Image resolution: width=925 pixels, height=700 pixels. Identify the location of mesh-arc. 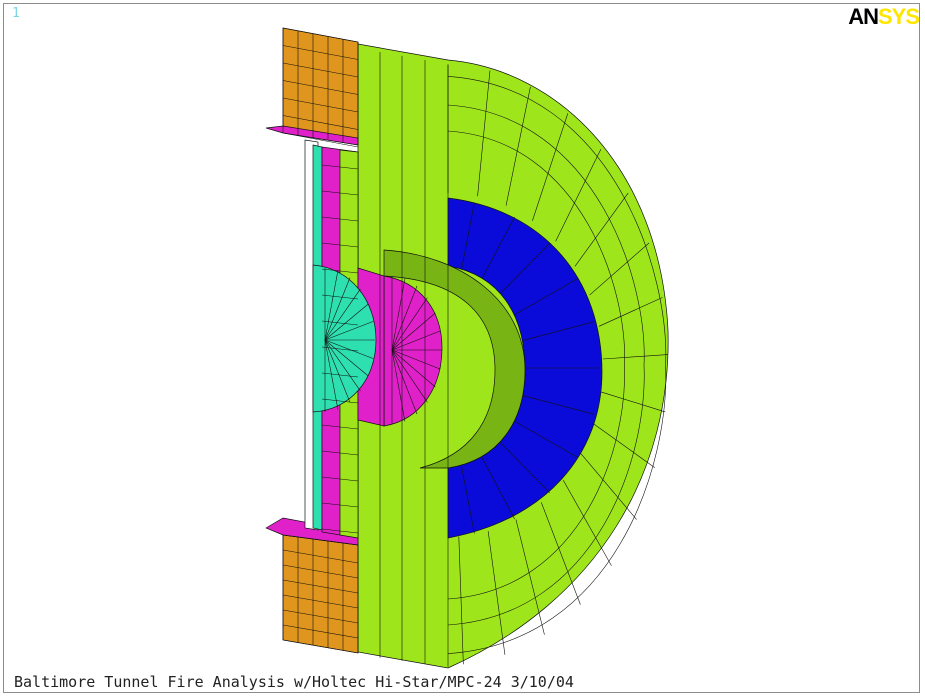
(536, 365).